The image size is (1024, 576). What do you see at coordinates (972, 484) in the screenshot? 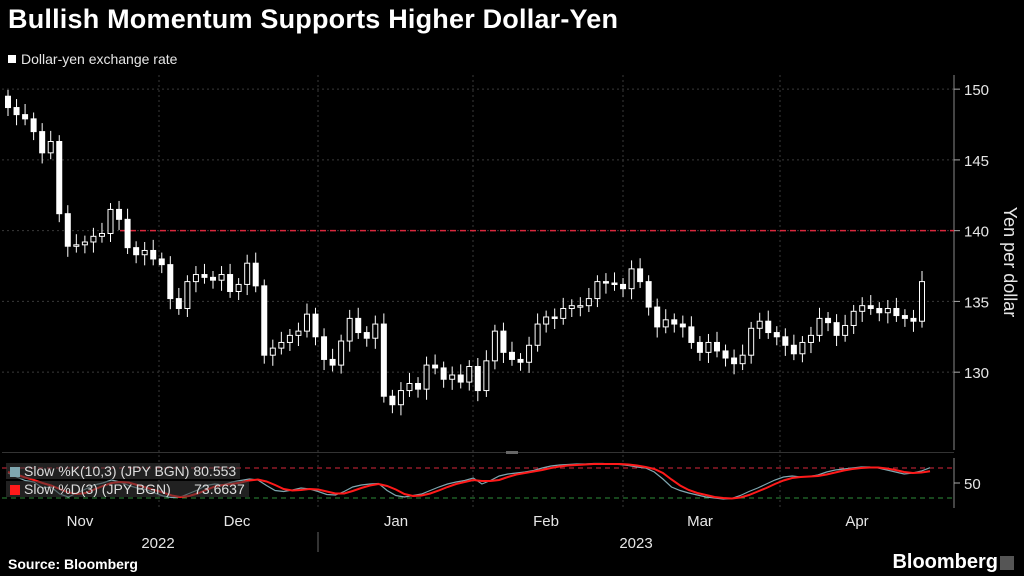
I see `indicator-tick-label: 50` at bounding box center [972, 484].